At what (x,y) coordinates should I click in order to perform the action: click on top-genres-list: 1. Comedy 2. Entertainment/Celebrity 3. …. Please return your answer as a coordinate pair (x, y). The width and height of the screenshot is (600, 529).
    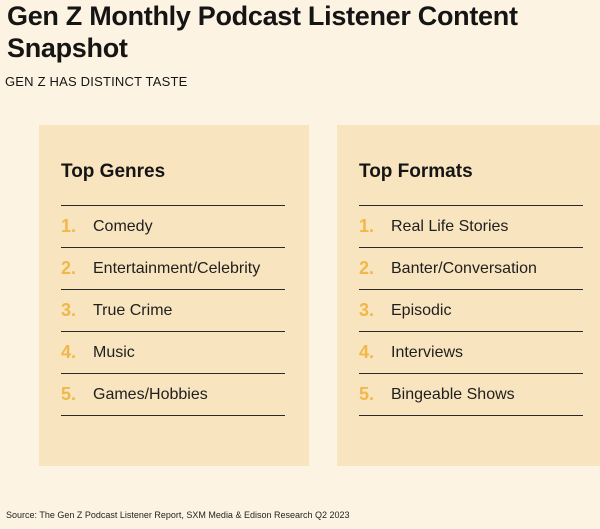
    Looking at the image, I should click on (173, 310).